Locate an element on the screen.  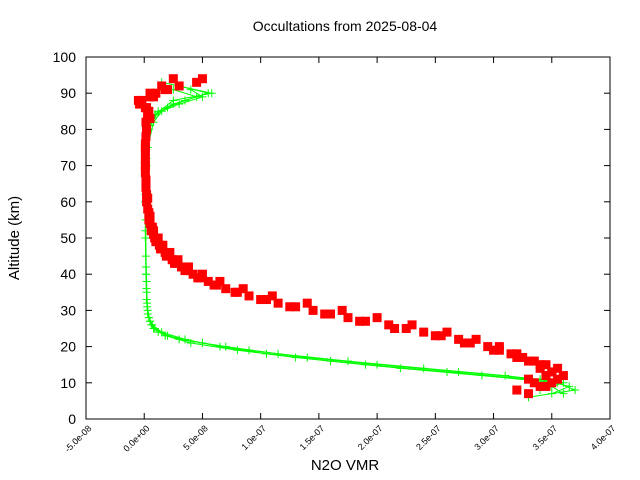
x-tick-label: -5.0e-08 is located at coordinates (78, 438).